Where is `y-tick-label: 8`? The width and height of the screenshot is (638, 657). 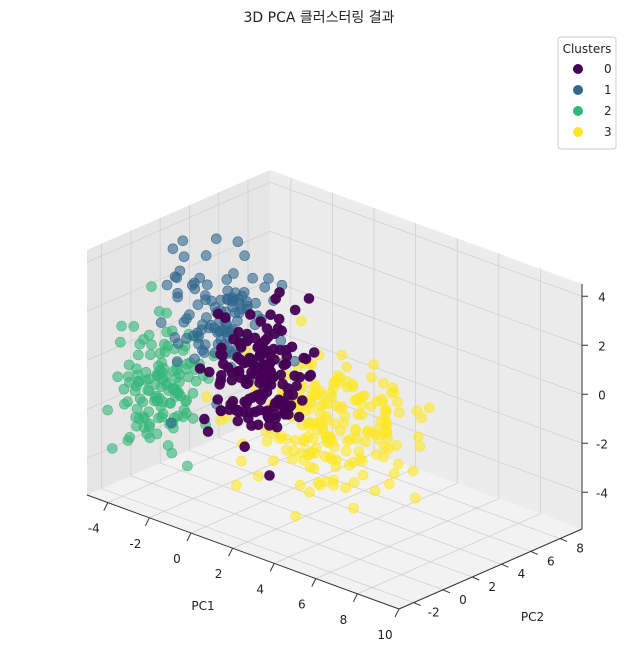 y-tick-label: 8 is located at coordinates (580, 549).